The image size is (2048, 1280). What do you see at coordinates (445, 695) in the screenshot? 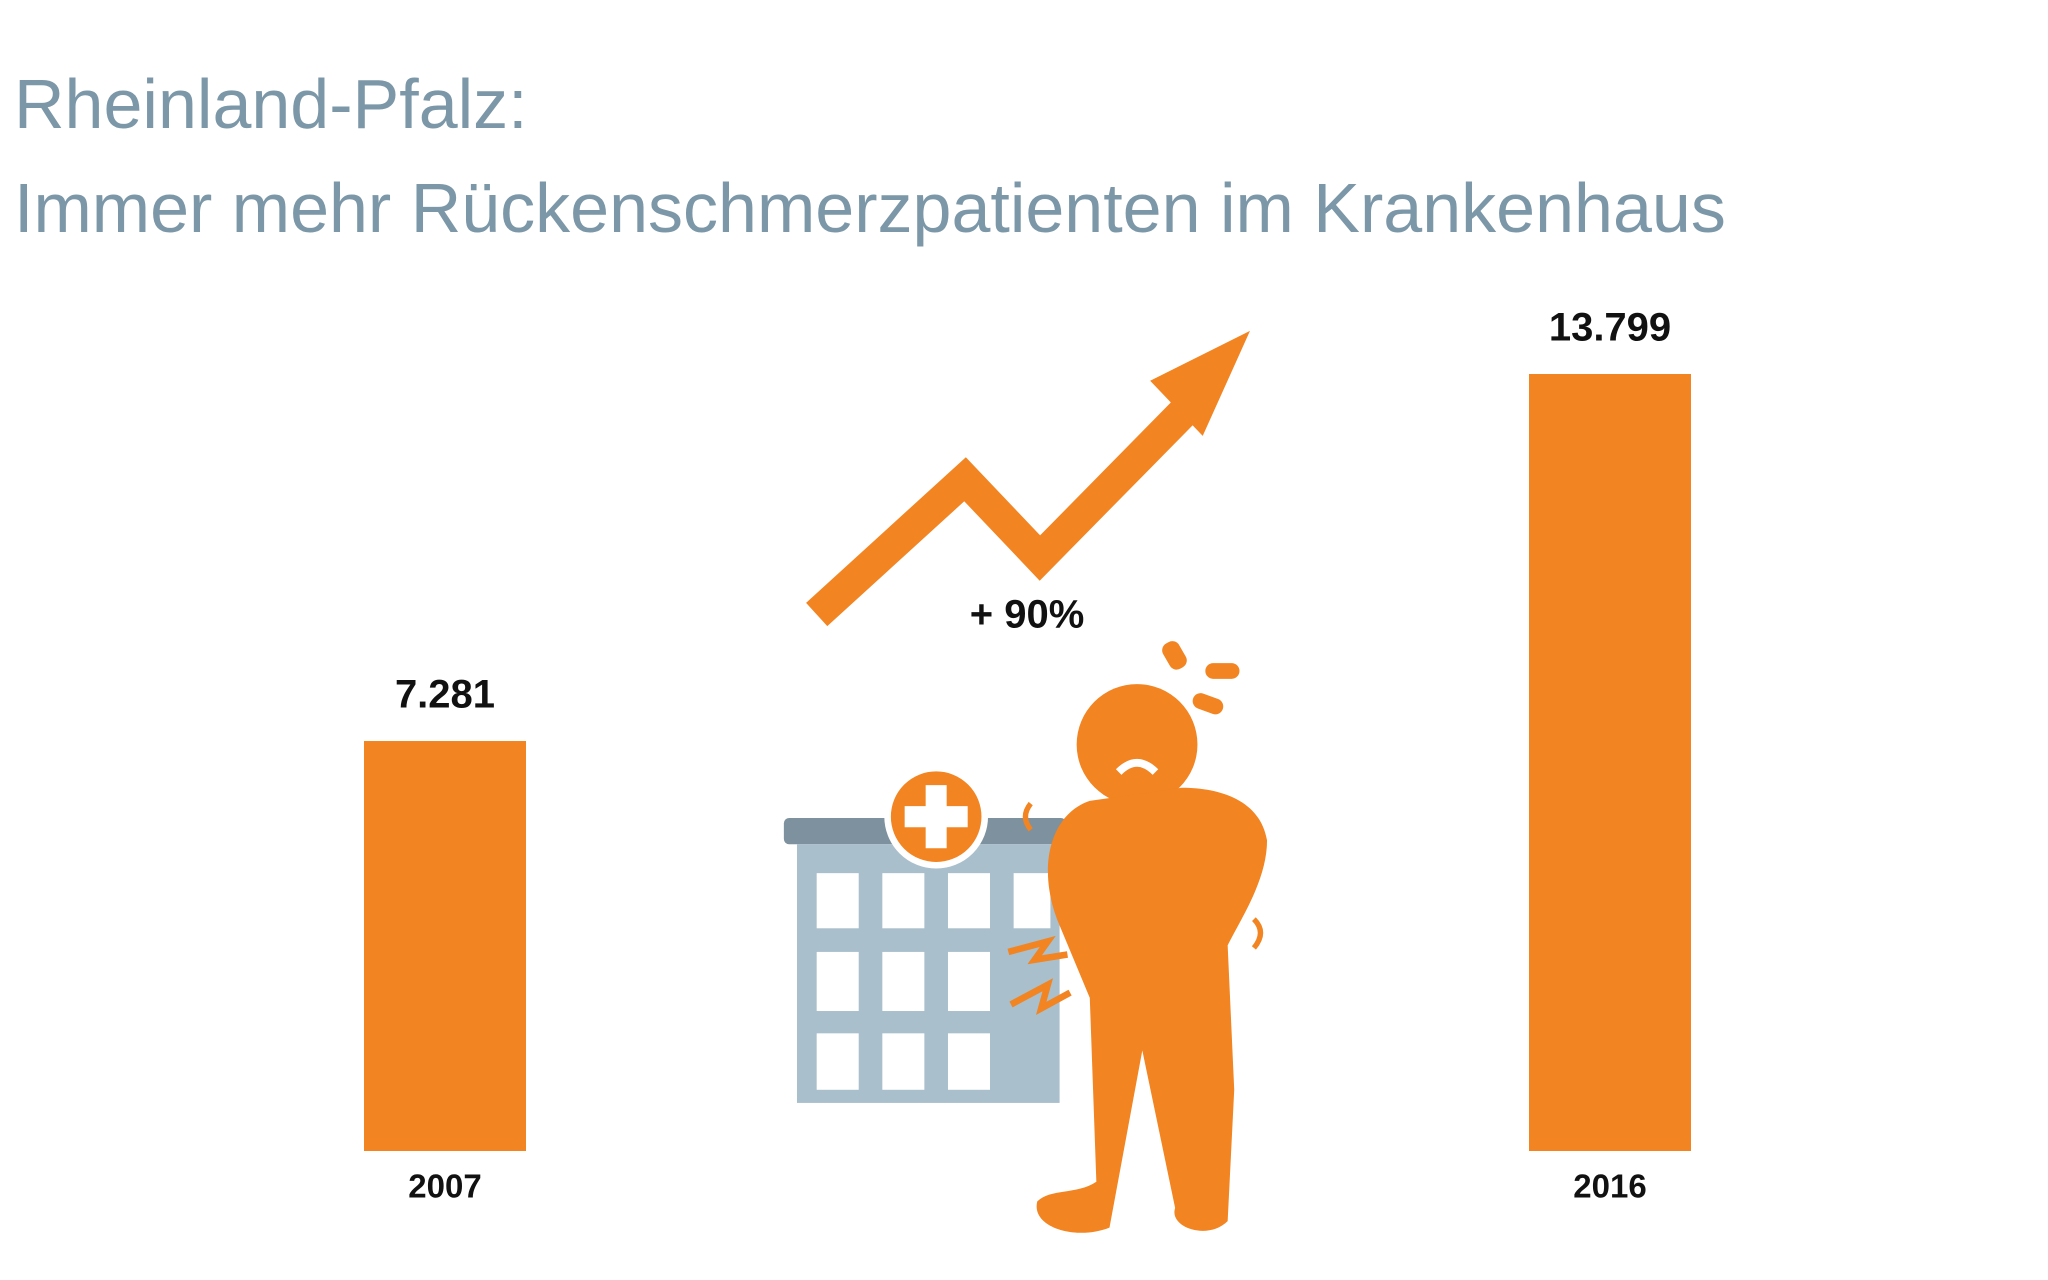
I see `value-label: 7.281` at bounding box center [445, 695].